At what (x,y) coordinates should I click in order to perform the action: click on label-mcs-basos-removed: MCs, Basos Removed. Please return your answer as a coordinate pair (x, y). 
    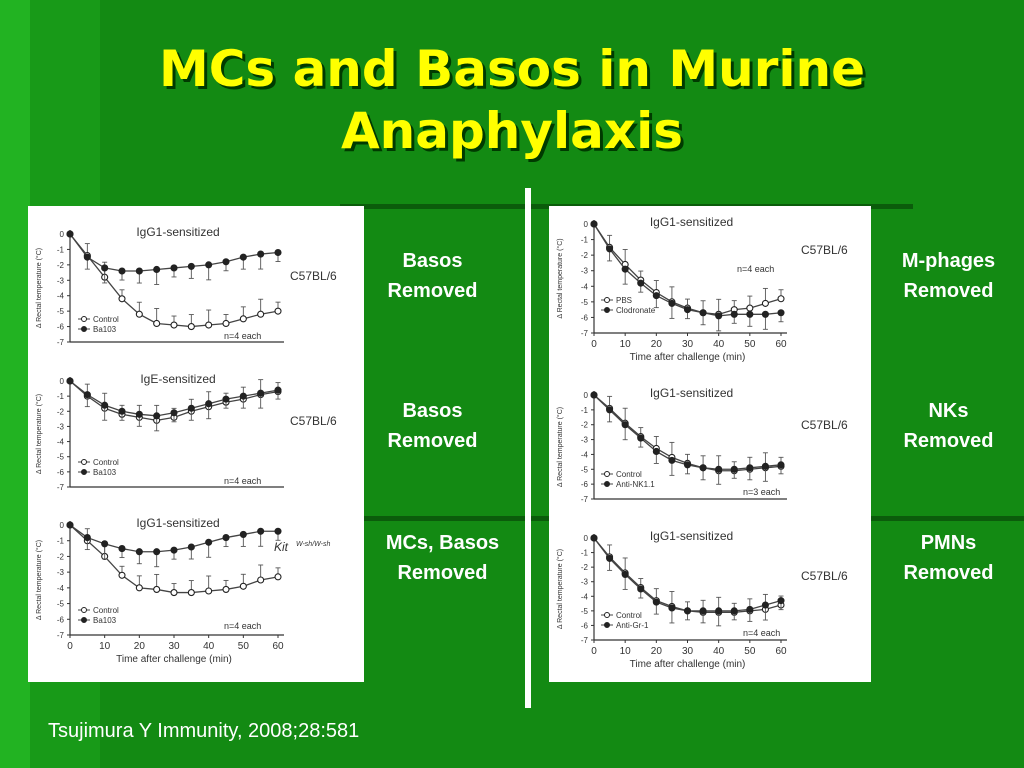
    Looking at the image, I should click on (442, 558).